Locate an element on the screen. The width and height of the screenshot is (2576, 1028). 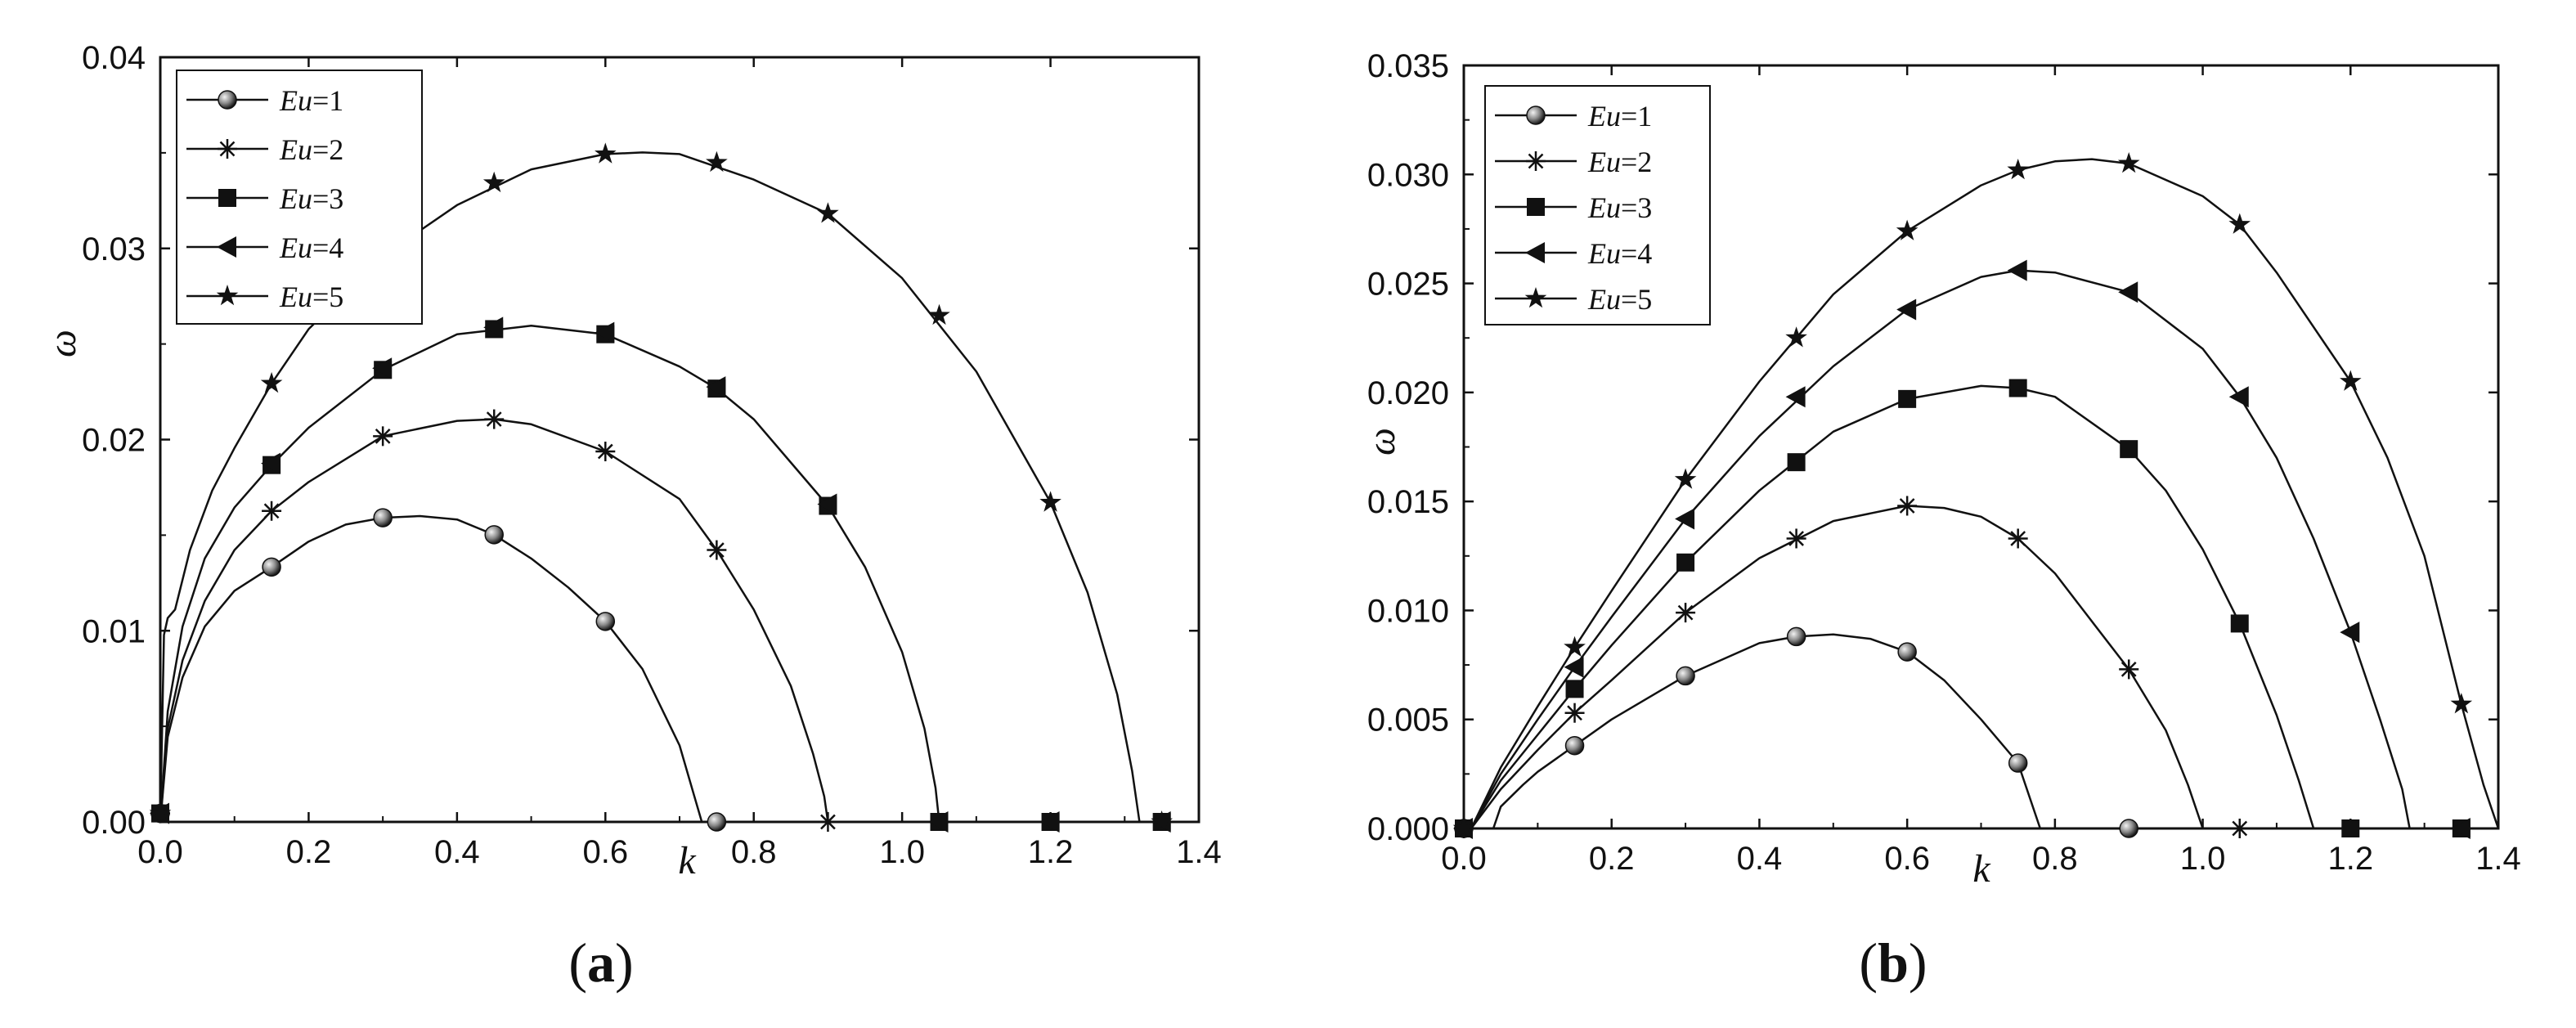
y-tick-label: 0.010 is located at coordinates (1408, 611).